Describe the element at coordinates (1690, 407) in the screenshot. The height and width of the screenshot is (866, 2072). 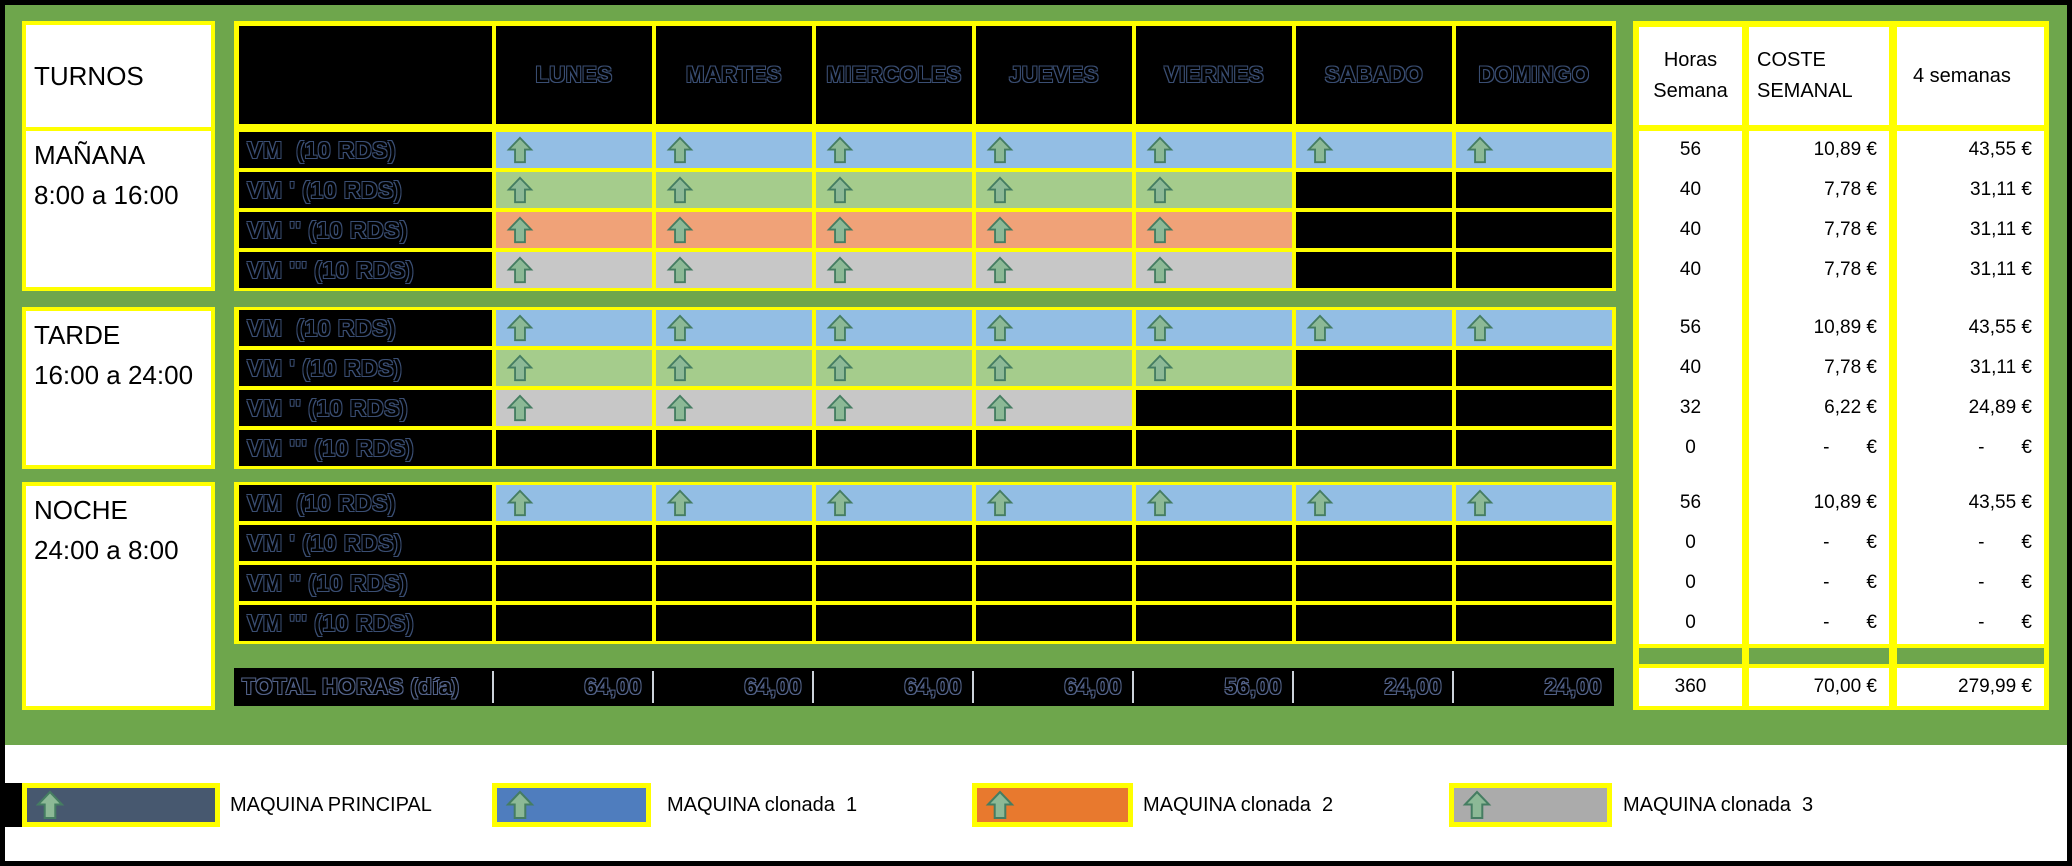
I see `hours-week-value: 32` at that location.